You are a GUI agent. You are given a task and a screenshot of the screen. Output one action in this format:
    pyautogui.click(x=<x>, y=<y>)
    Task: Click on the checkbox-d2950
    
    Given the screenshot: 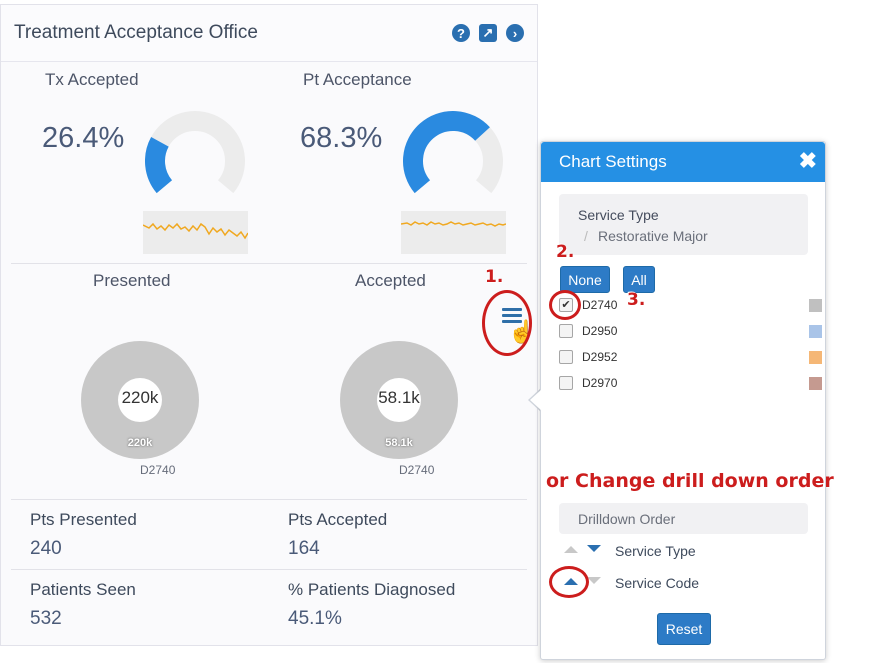 What is the action you would take?
    pyautogui.click(x=566, y=331)
    